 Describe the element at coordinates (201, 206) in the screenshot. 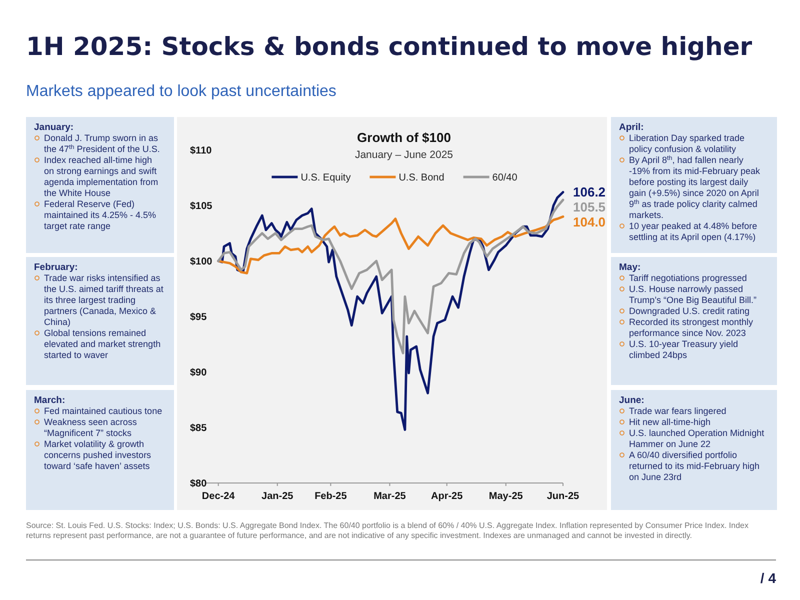

I see `y-tick-label: $105` at that location.